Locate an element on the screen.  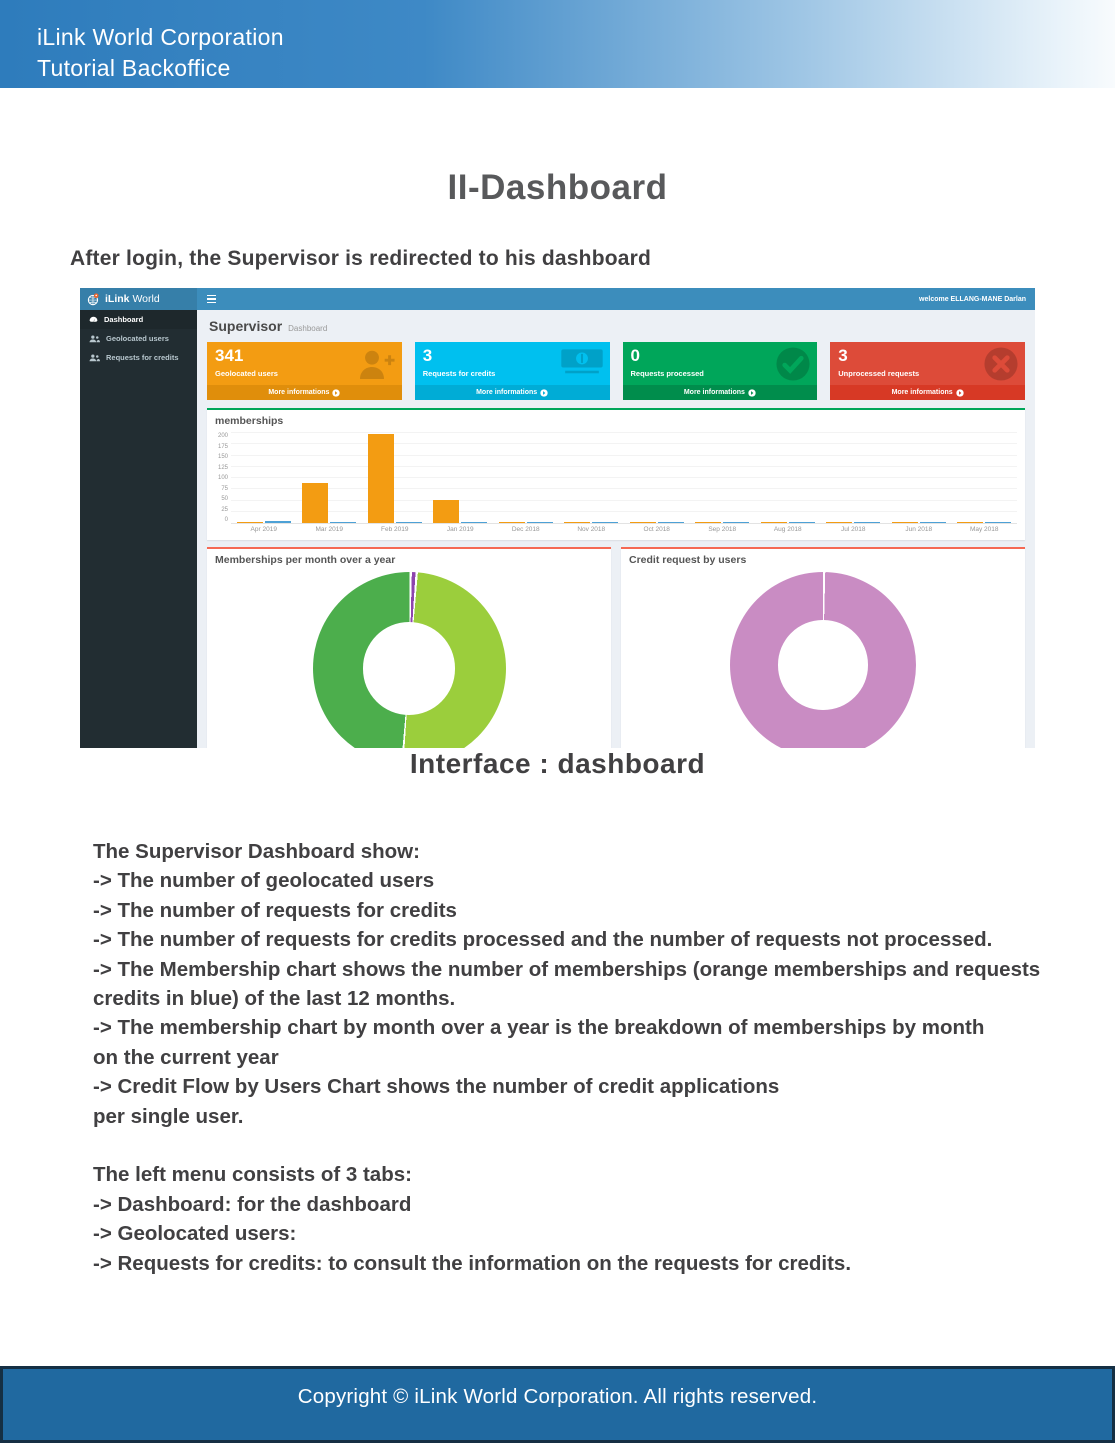
x-tick-label: Feb 2019 is located at coordinates (395, 529).